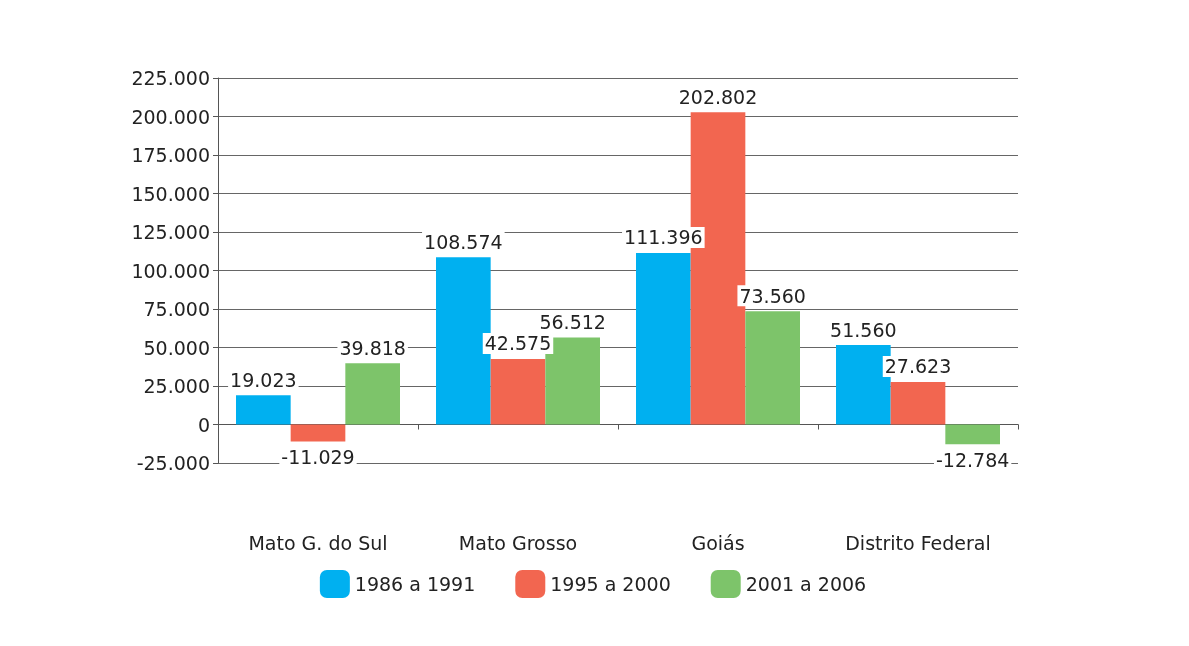  What do you see at coordinates (372, 347) in the screenshot?
I see `data-label: 39.818` at bounding box center [372, 347].